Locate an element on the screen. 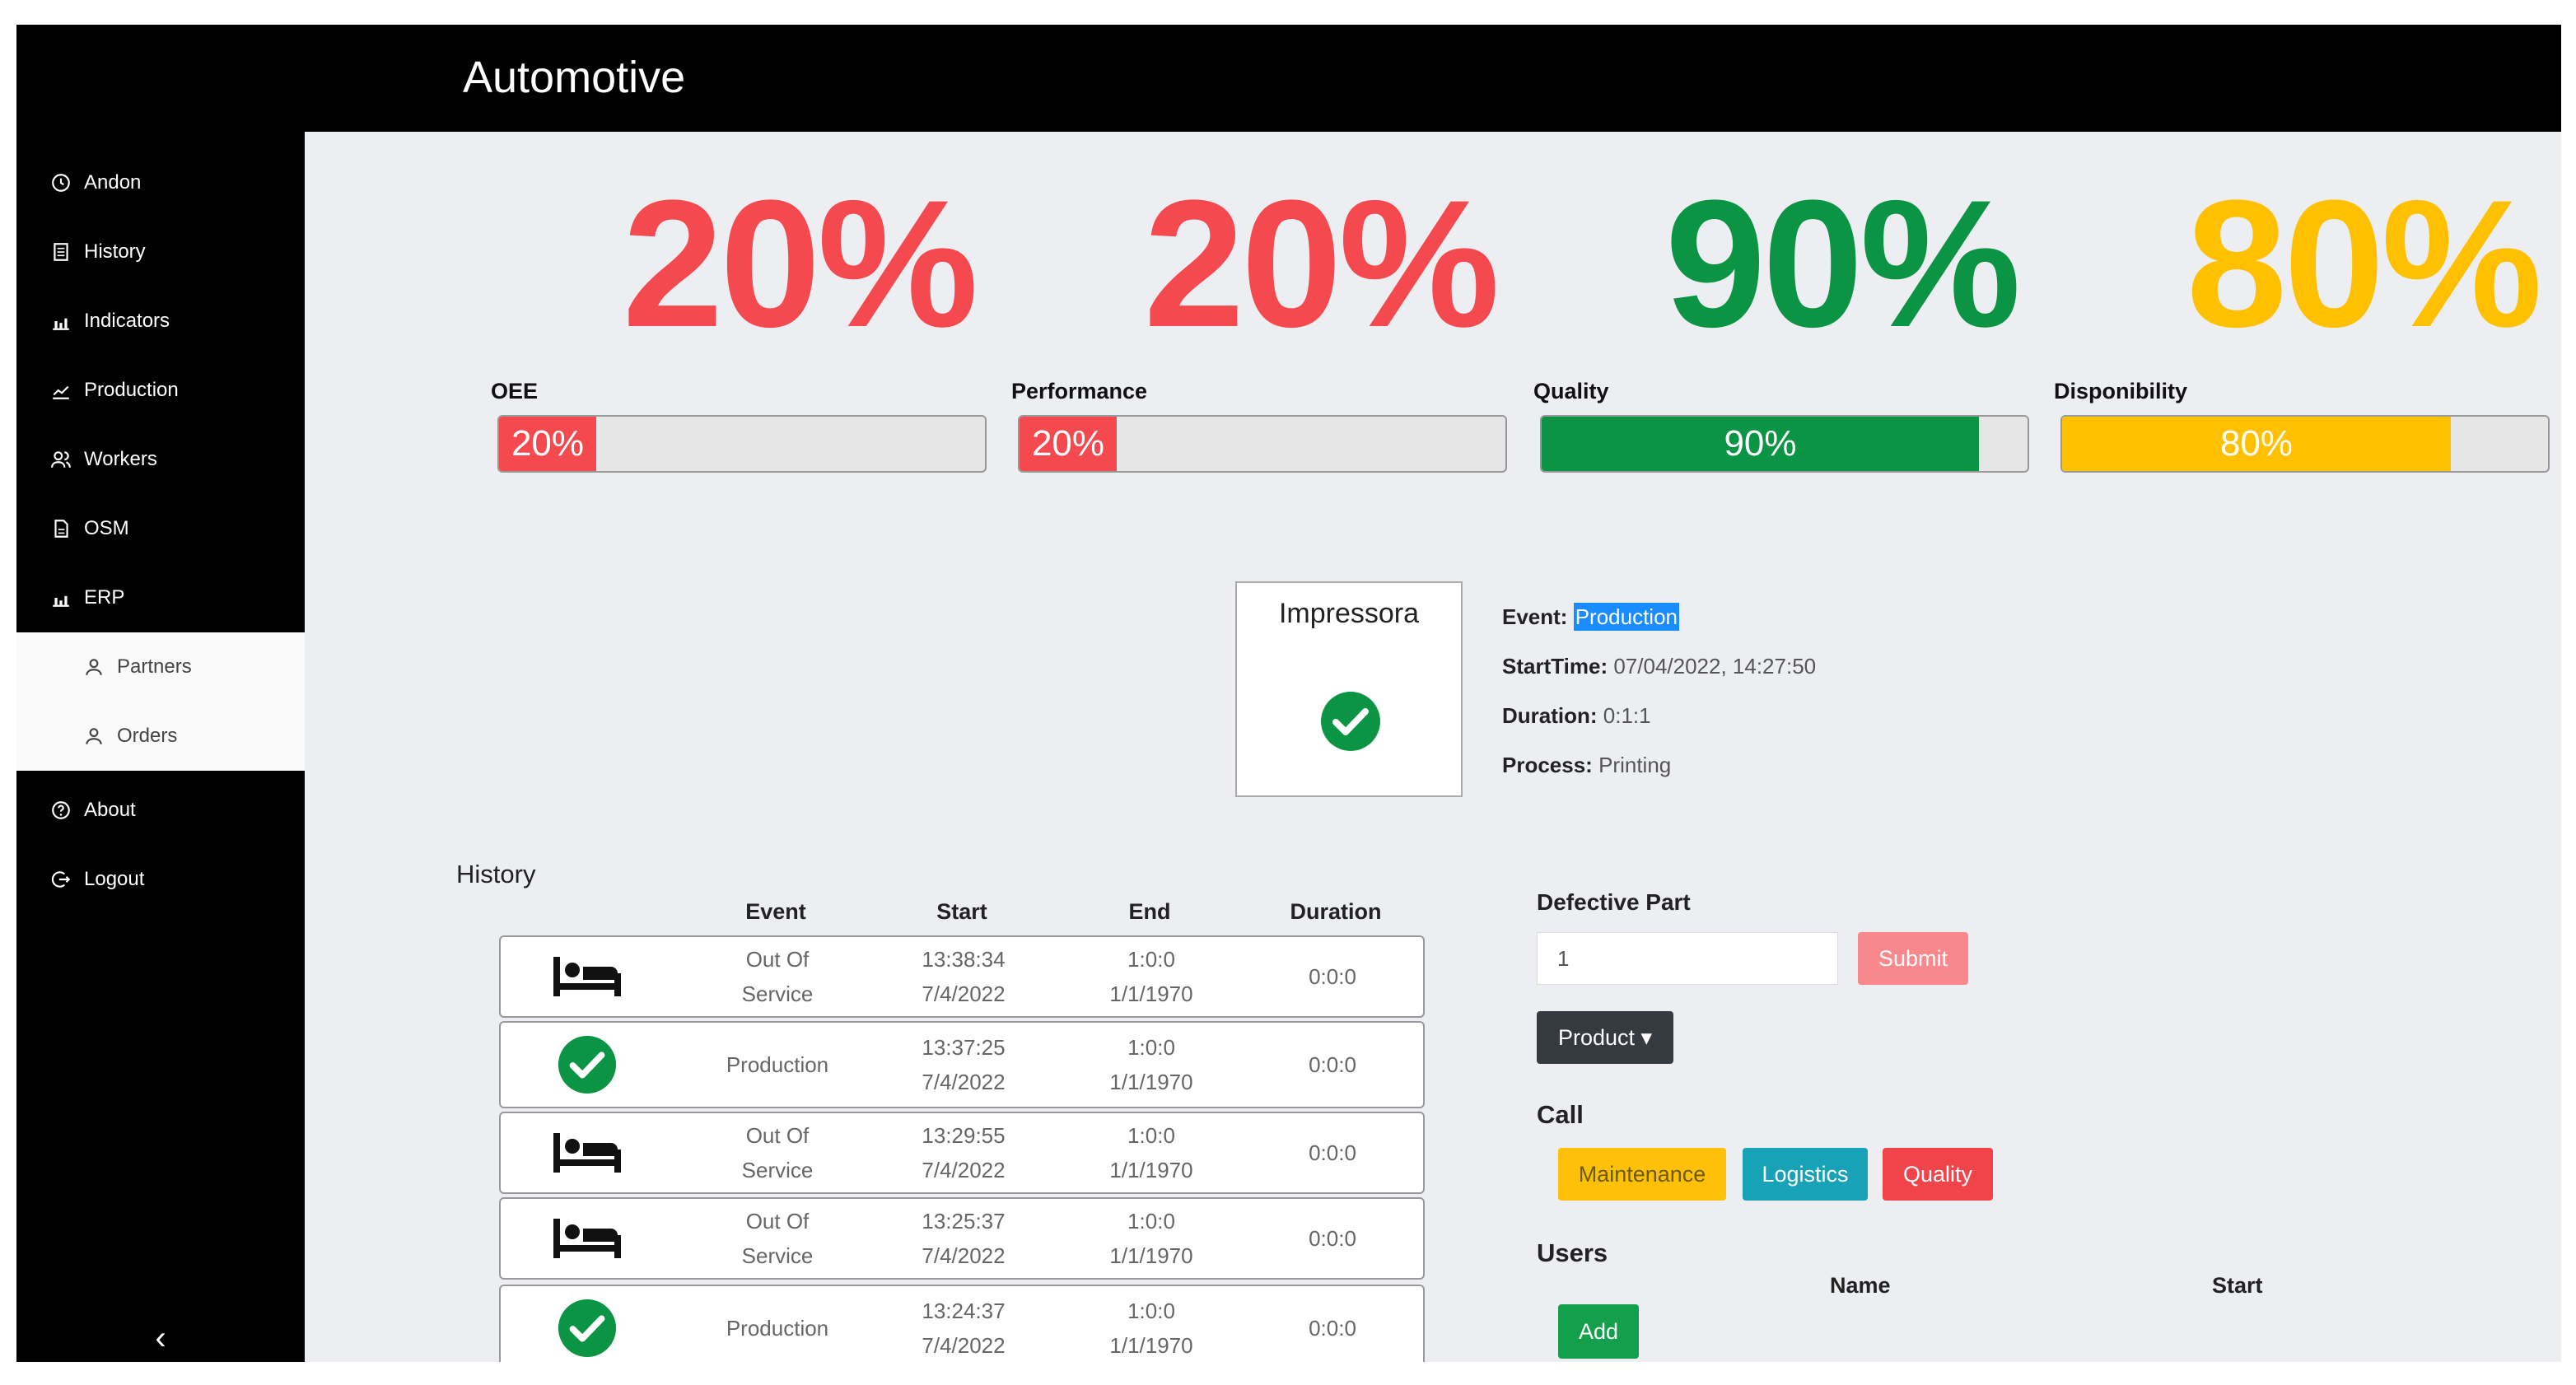 The height and width of the screenshot is (1385, 2576). bed-icon is located at coordinates (587, 1238).